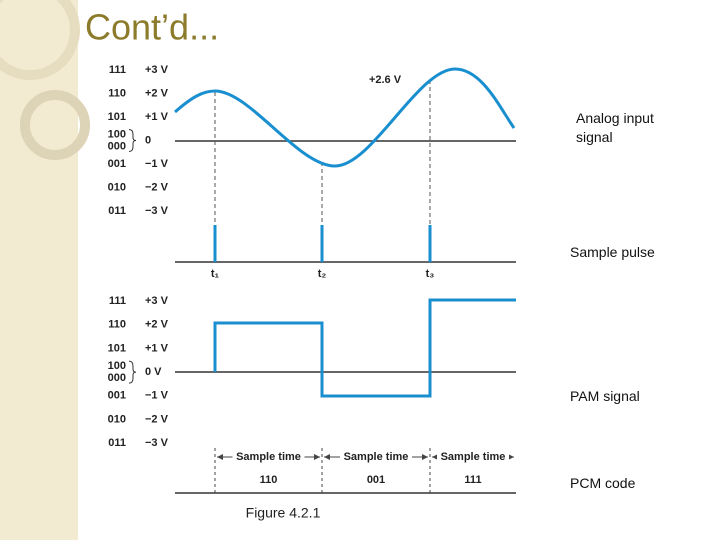 This screenshot has height=540, width=720. I want to click on pulse-label: Sample pulse, so click(612, 252).